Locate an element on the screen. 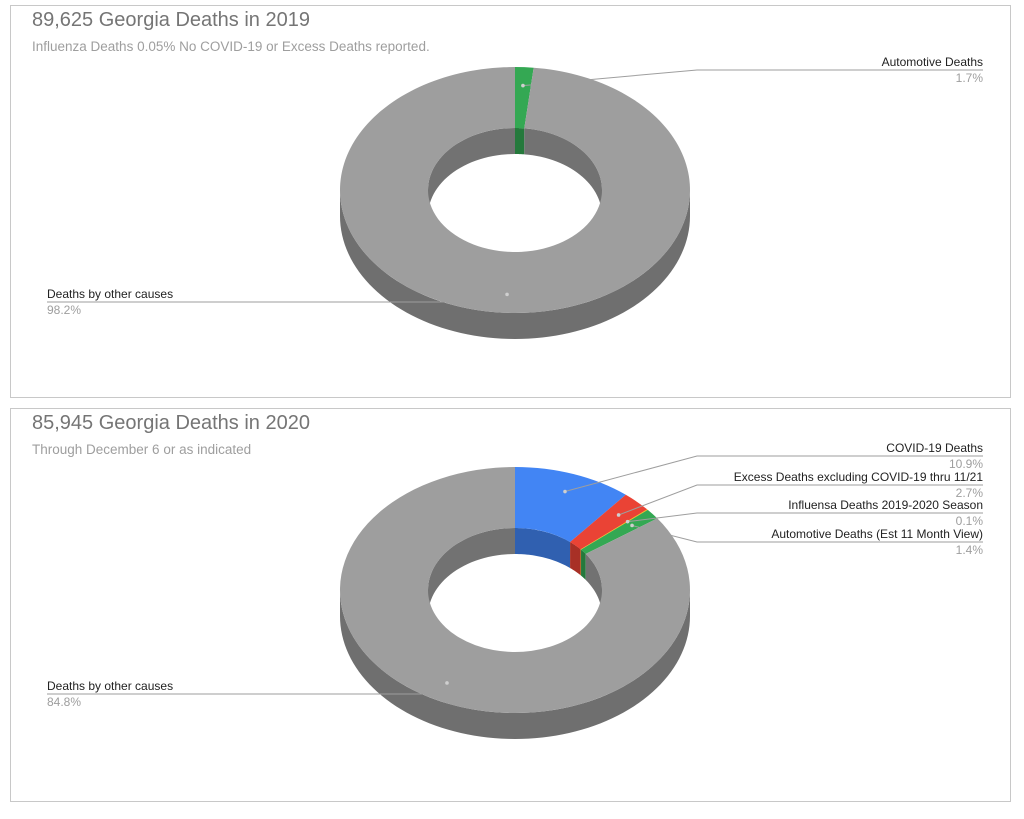  hole-wall-covid-19-deaths is located at coordinates (543, 548).